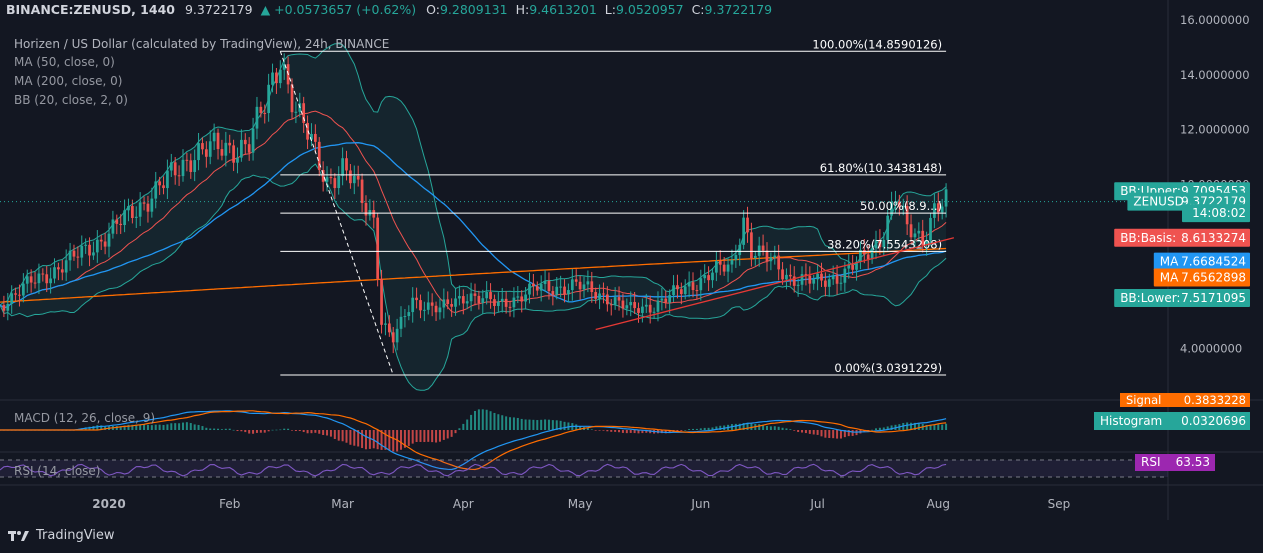  I want to click on legend-macd: MACD (12, 26, close, 9), so click(85, 418).